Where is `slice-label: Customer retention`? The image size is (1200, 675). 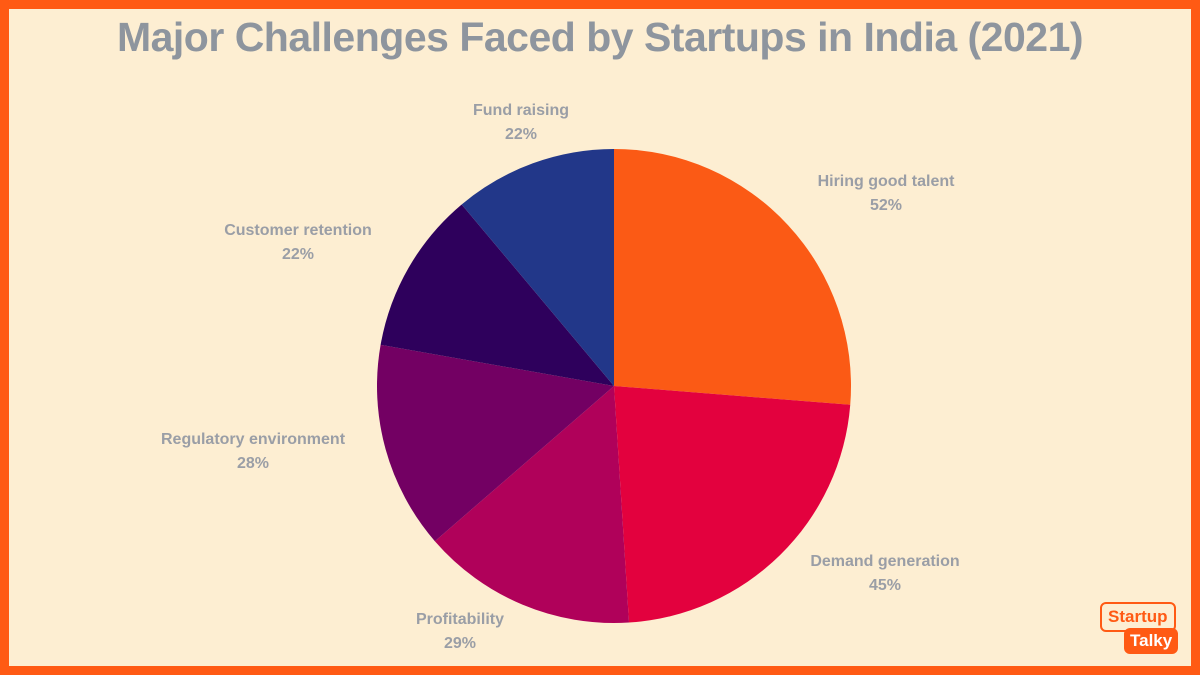 slice-label: Customer retention is located at coordinates (298, 230).